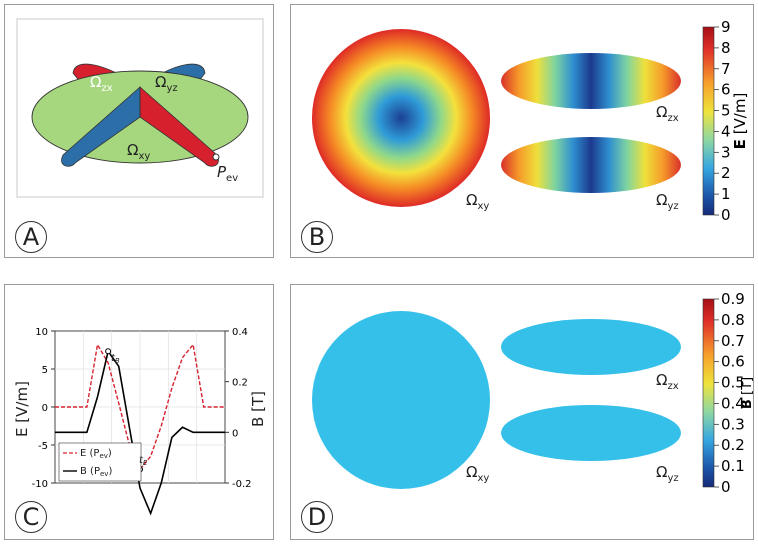 The image size is (758, 545). Describe the element at coordinates (733, 383) in the screenshot. I see `colorbar-tick-label: 0.5` at that location.